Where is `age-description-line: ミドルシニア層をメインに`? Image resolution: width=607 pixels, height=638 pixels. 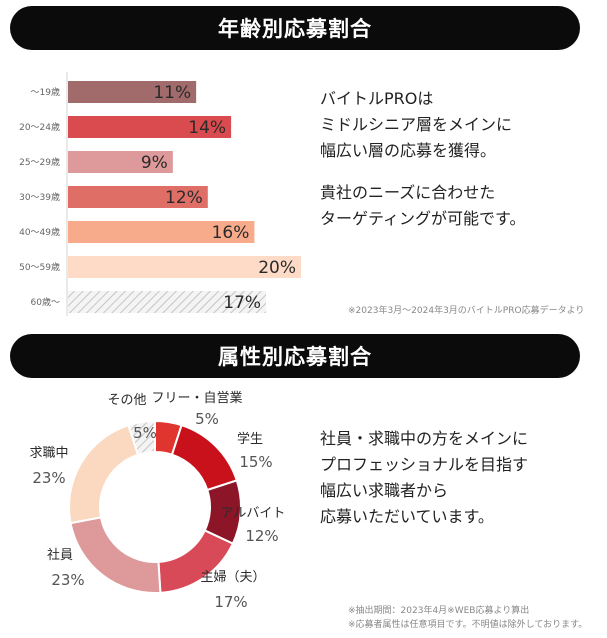 age-description-line: ミドルシニア層をメインに is located at coordinates (416, 124).